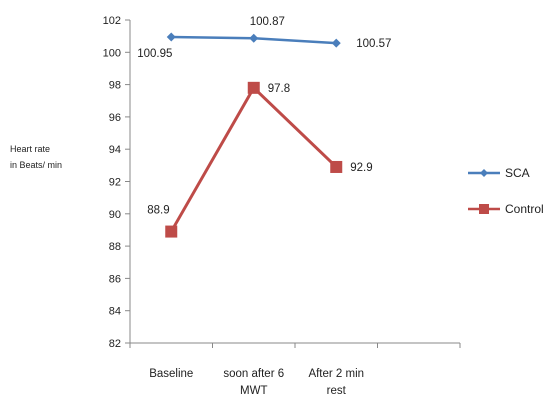 The height and width of the screenshot is (410, 559). I want to click on y-tick-label: 90, so click(115, 215).